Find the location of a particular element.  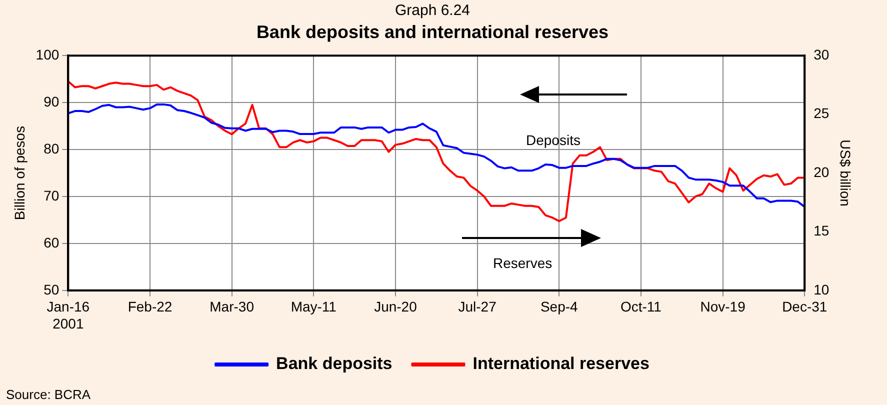

y-tick-label: 100 is located at coordinates (48, 54).